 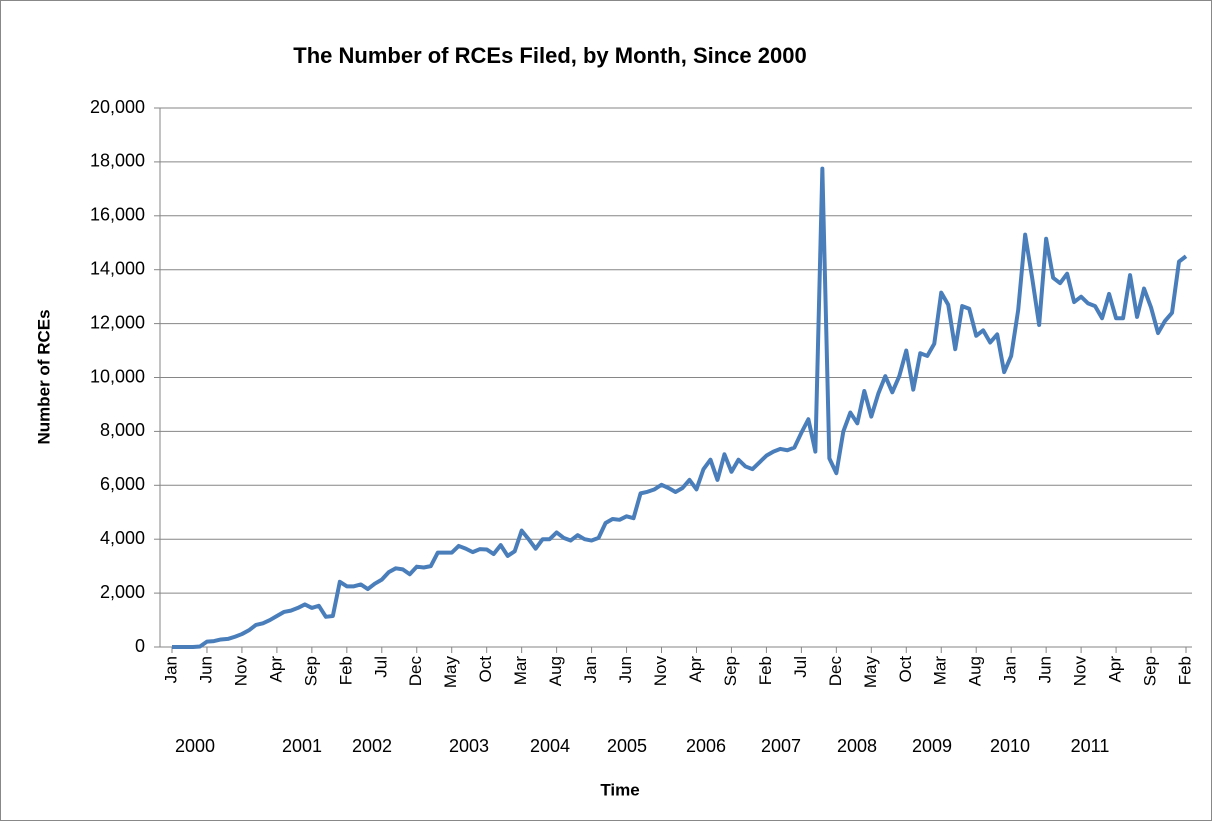 I want to click on year-label: 2007, so click(x=781, y=746).